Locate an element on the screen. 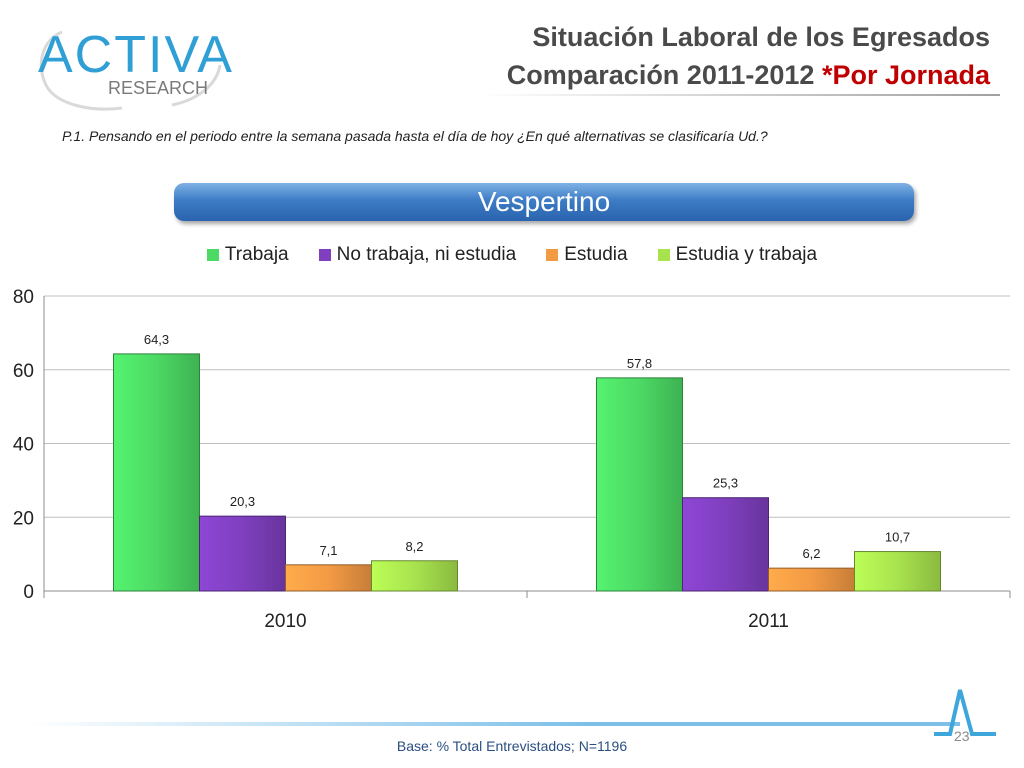 The image size is (1024, 768). svg-text: RESEARCH is located at coordinates (158, 88).